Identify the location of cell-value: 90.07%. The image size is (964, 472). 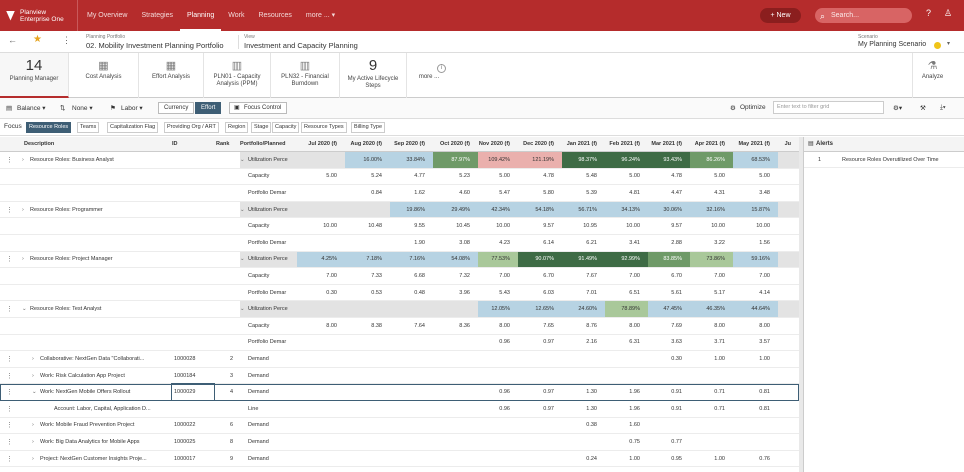
(540, 259).